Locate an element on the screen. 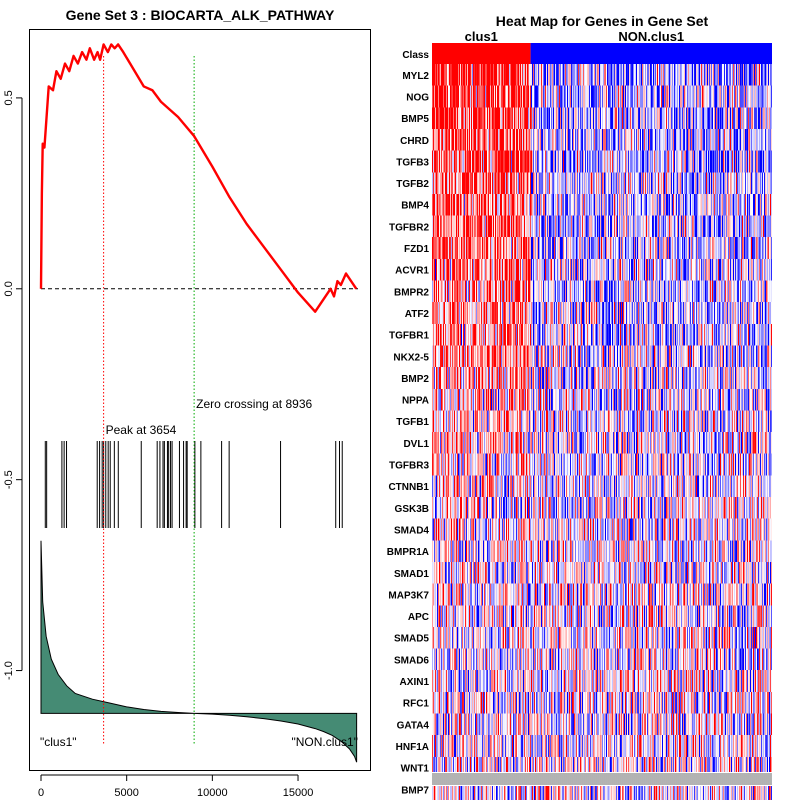 This screenshot has width=800, height=800. gene-label: ACVR1 is located at coordinates (412, 271).